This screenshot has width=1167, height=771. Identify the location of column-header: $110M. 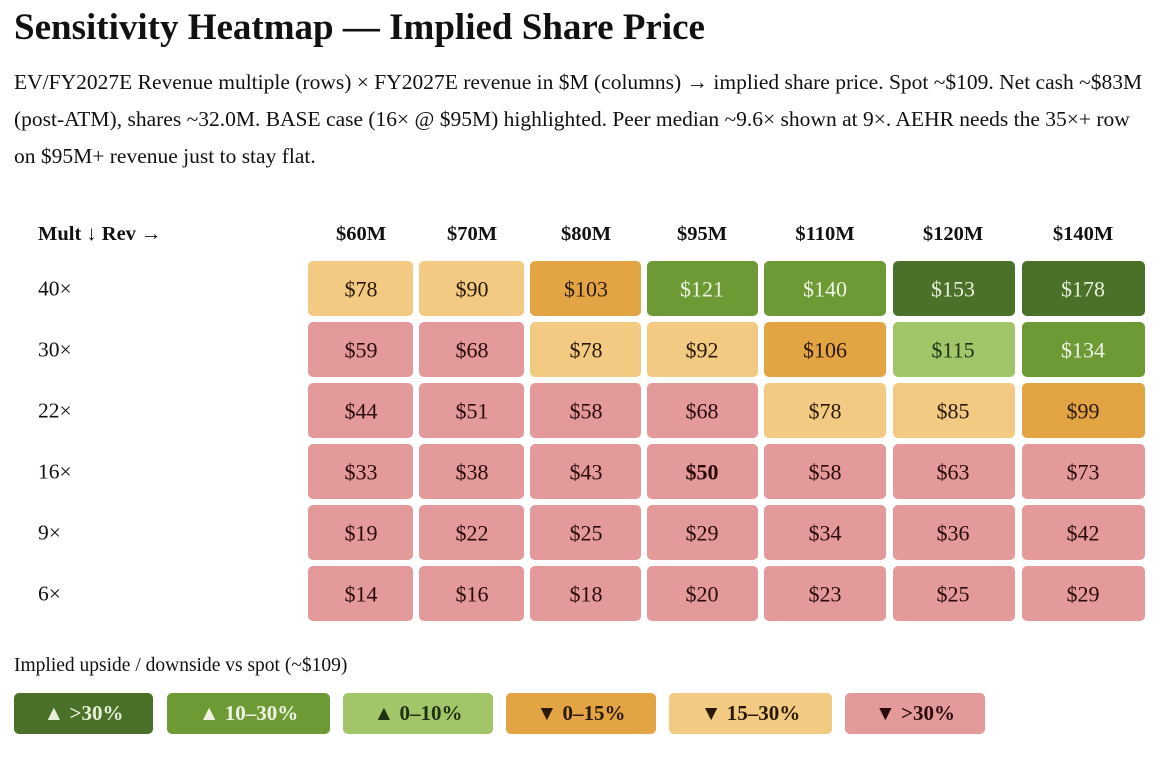
(824, 234).